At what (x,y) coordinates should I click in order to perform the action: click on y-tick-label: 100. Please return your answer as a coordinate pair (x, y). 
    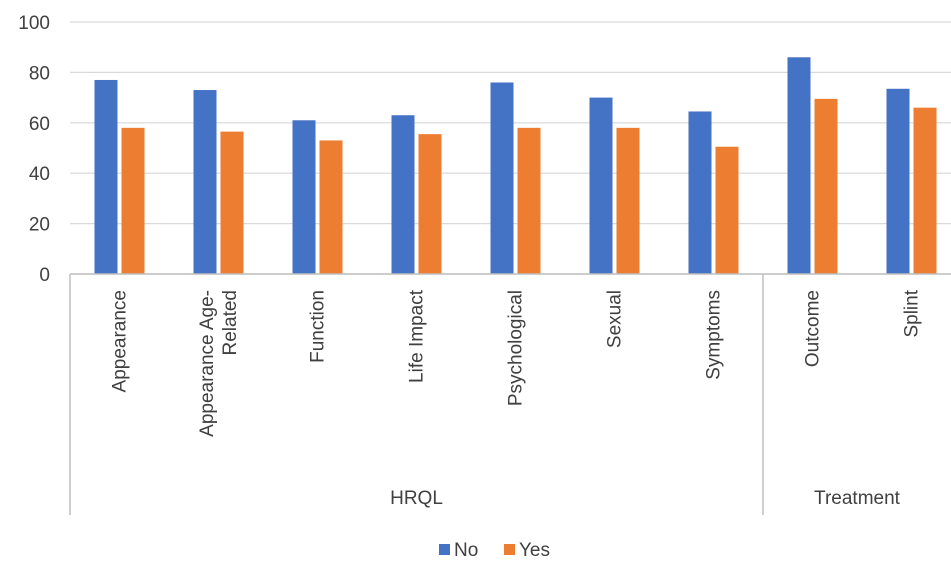
    Looking at the image, I should click on (34, 23).